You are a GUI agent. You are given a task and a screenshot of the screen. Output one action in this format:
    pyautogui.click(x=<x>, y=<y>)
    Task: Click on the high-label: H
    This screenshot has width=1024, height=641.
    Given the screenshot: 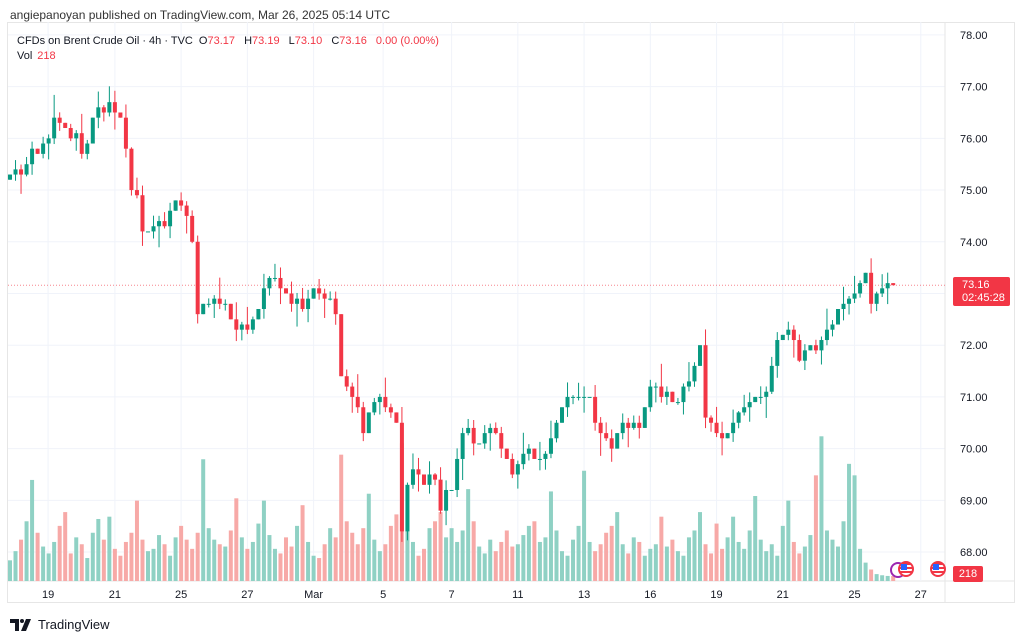 What is the action you would take?
    pyautogui.click(x=248, y=41)
    